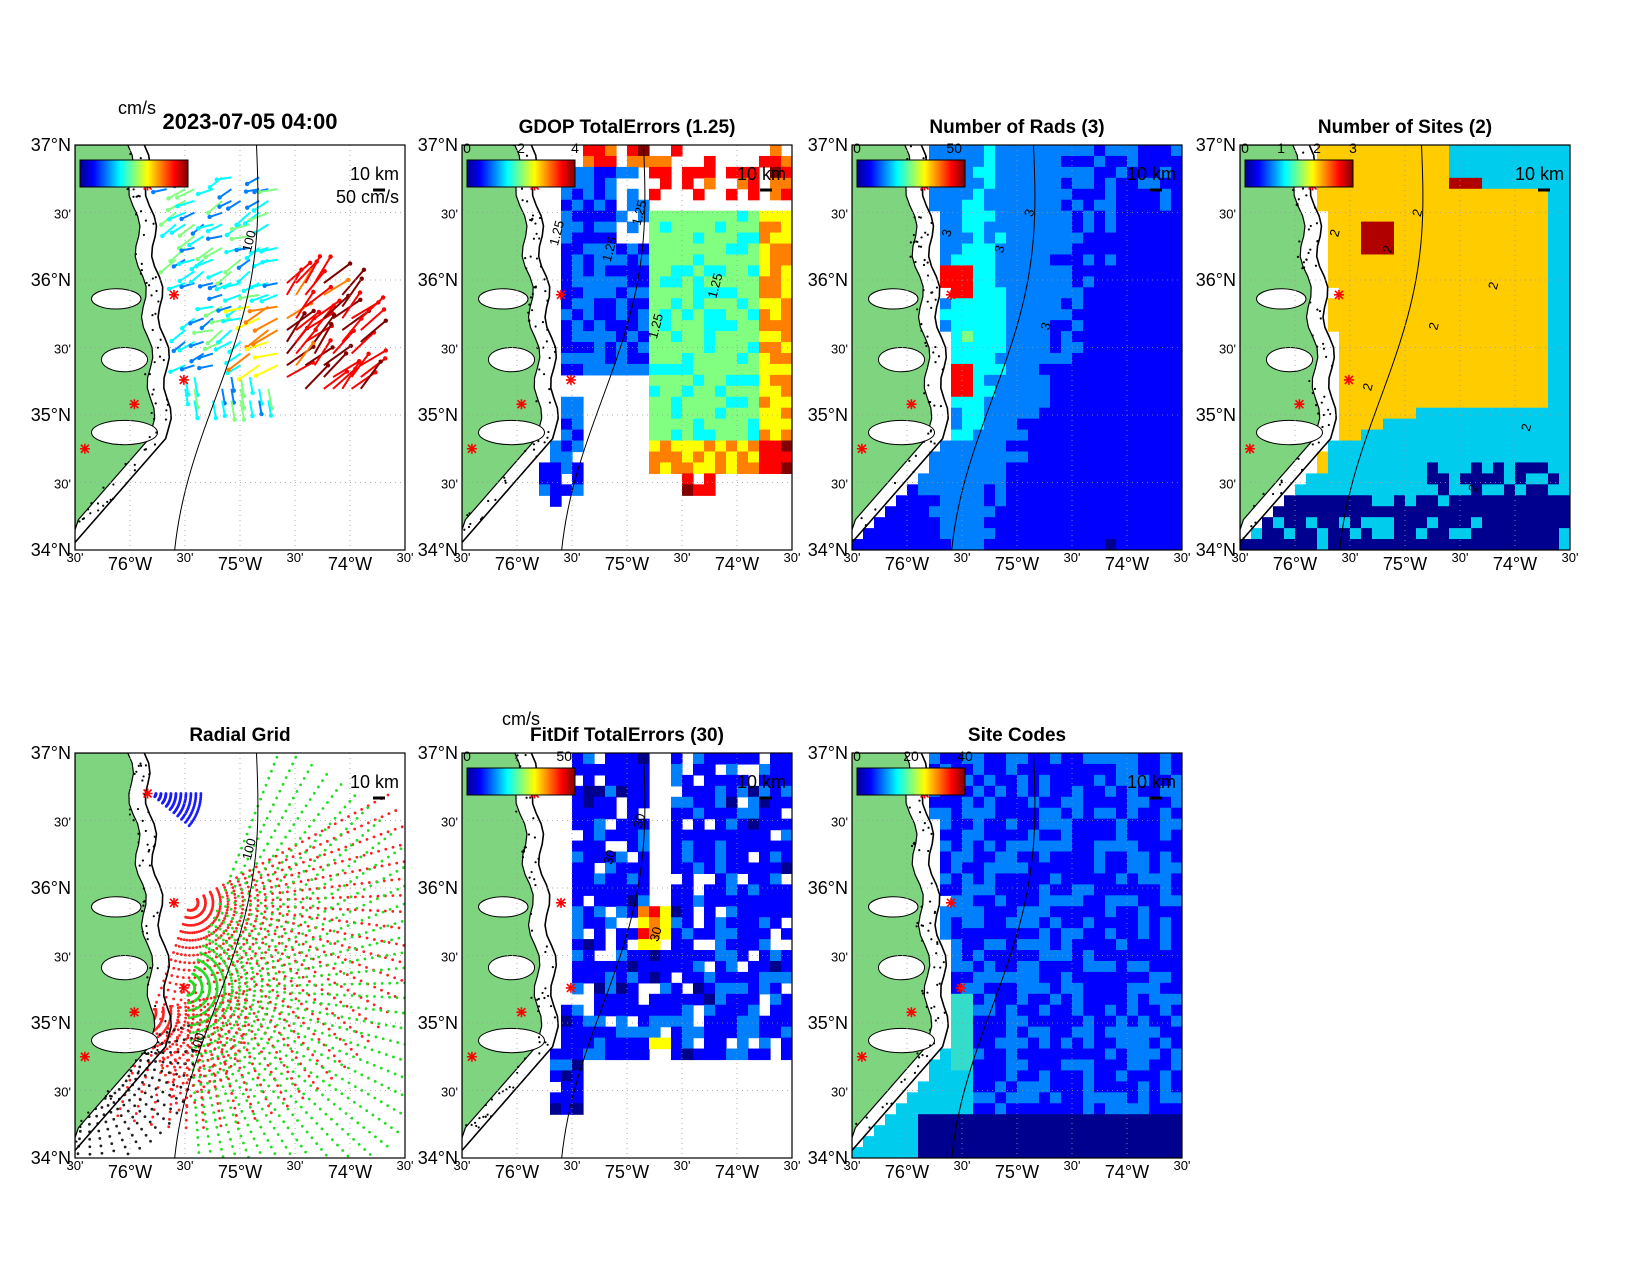 The width and height of the screenshot is (1650, 1275). What do you see at coordinates (521, 148) in the screenshot?
I see `colorbar-tick-label: 2` at bounding box center [521, 148].